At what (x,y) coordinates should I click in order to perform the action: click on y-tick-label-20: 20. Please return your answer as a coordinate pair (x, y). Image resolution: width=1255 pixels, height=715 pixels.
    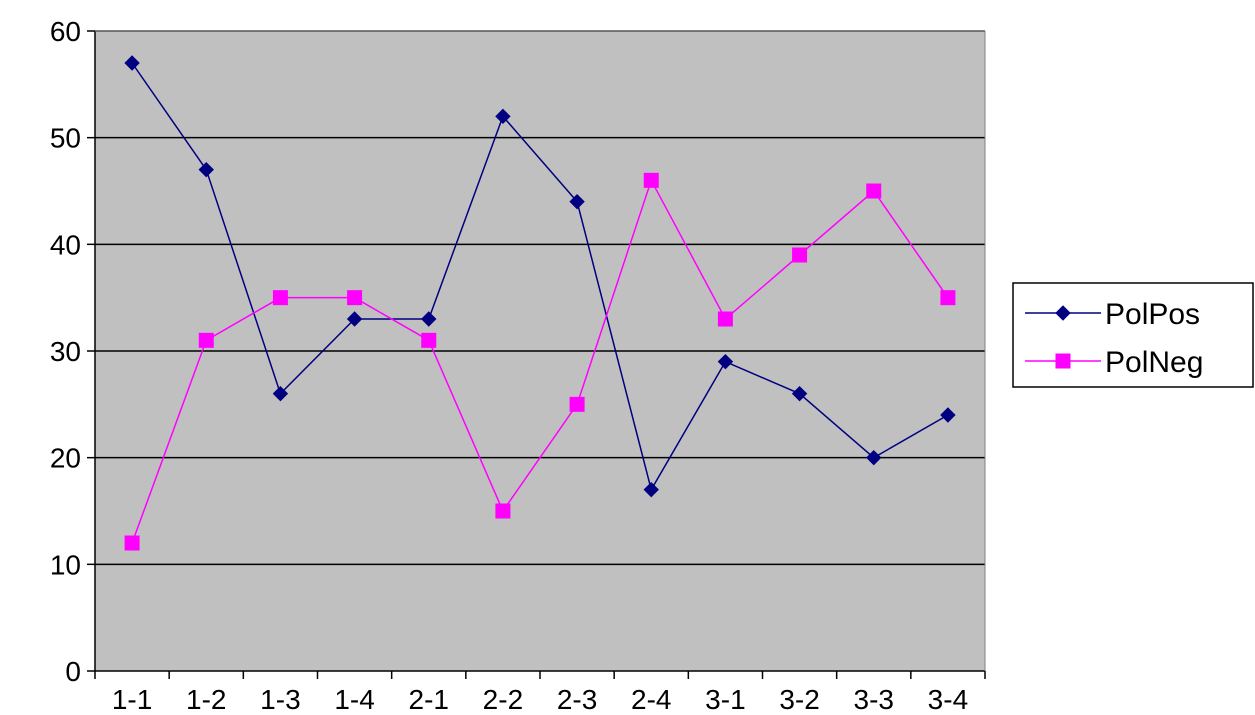
    Looking at the image, I should click on (65, 458).